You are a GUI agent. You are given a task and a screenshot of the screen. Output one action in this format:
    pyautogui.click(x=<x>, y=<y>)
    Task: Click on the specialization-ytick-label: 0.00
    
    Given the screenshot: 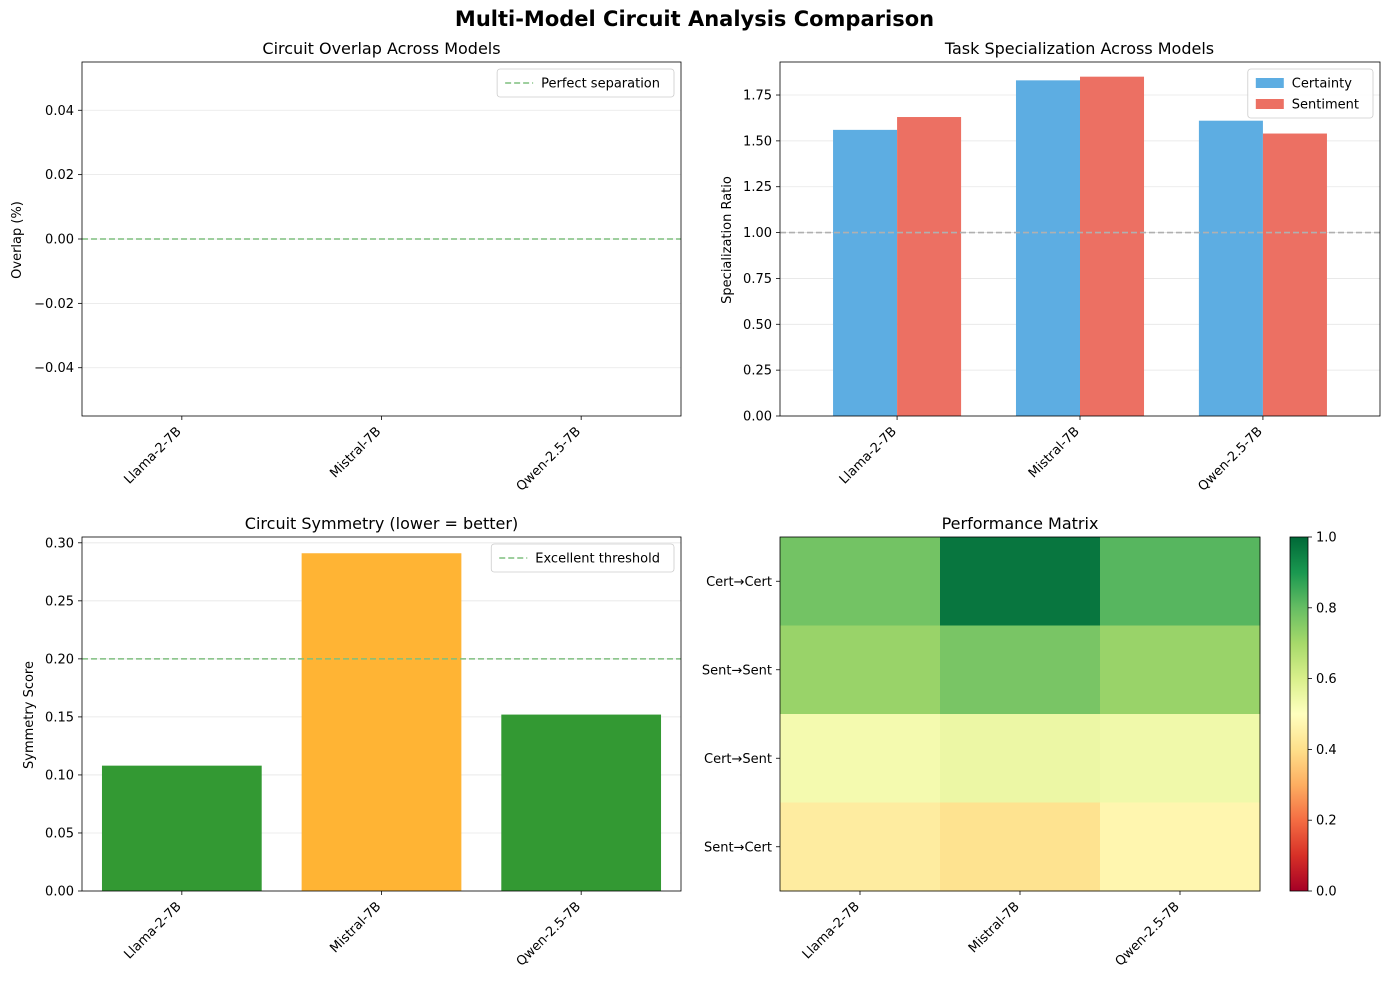 What is the action you would take?
    pyautogui.click(x=757, y=417)
    